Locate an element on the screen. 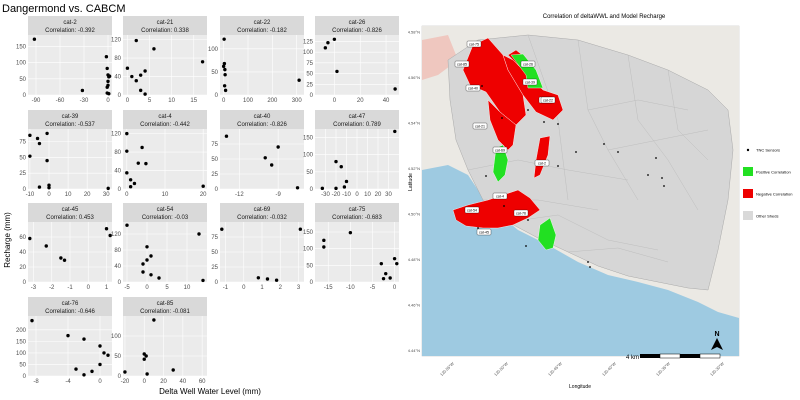  facet-panel: cat-40 Correlation: -0.826 0 25 50 75 -12 -9 is located at coordinates (257, 154).